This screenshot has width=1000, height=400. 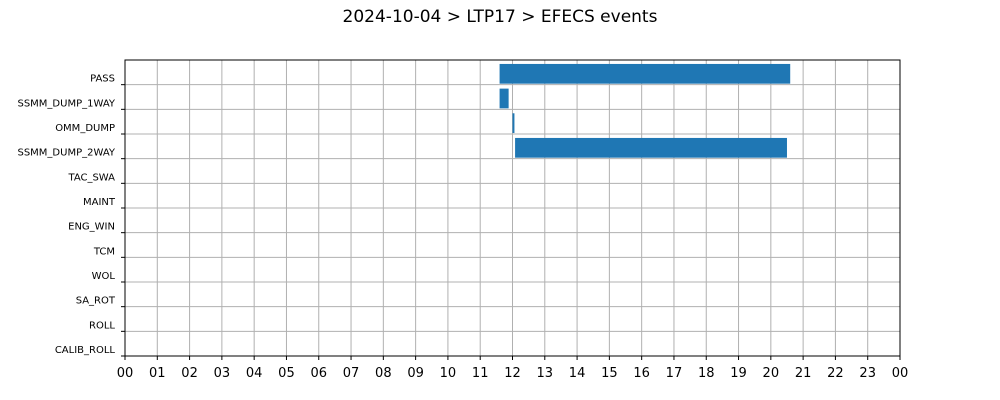 What do you see at coordinates (91, 177) in the screenshot?
I see `y-tick-label: TAC_SWA` at bounding box center [91, 177].